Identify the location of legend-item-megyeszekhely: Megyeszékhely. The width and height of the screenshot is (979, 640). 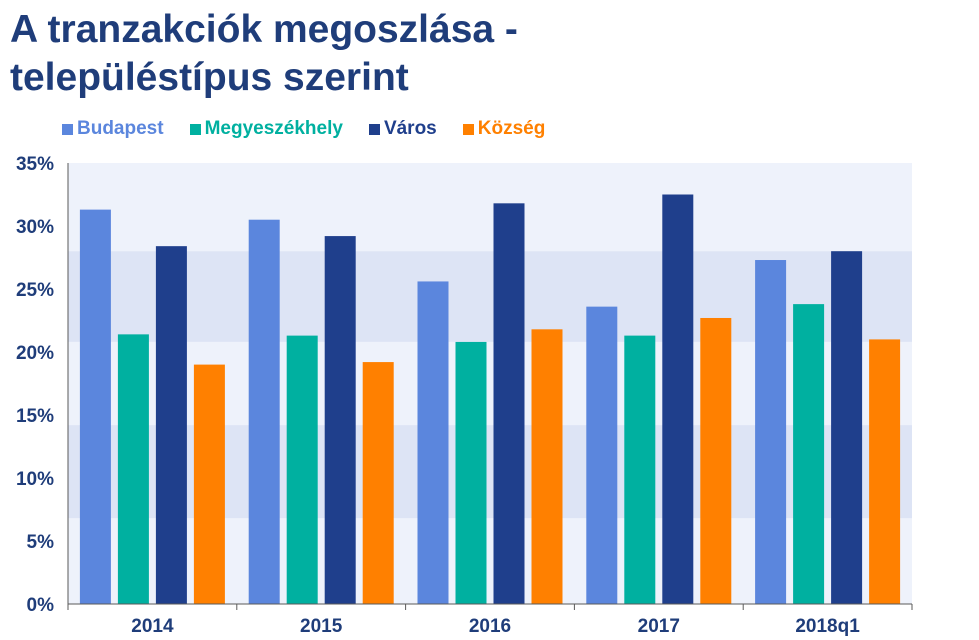
(266, 129).